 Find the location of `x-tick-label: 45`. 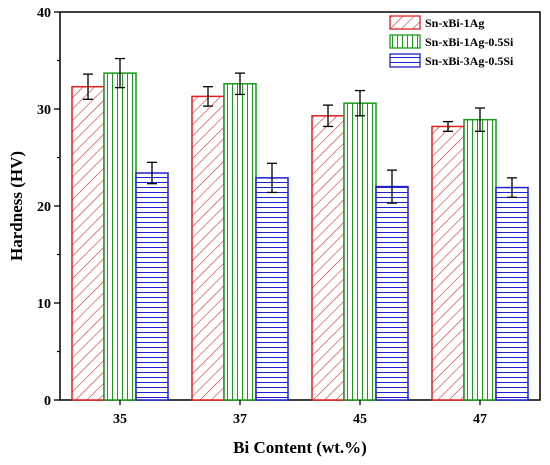

x-tick-label: 45 is located at coordinates (360, 419).